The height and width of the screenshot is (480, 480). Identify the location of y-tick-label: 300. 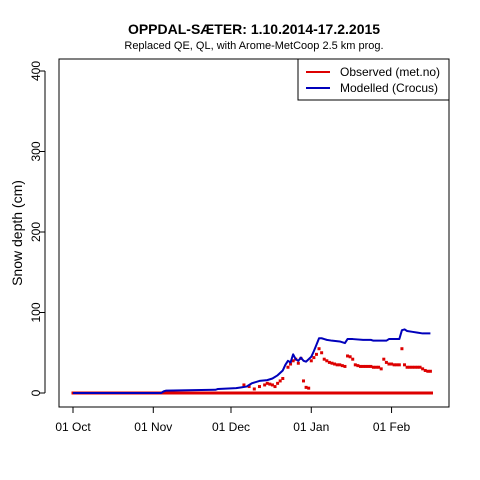
(36, 151).